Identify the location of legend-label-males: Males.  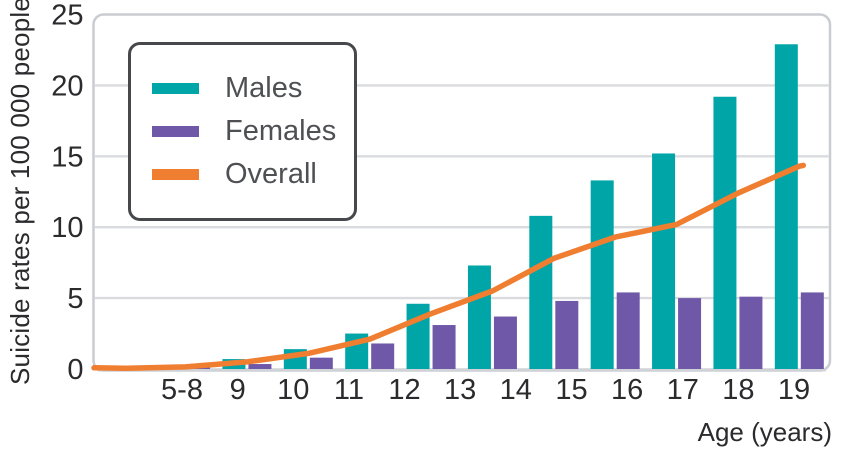
(264, 88).